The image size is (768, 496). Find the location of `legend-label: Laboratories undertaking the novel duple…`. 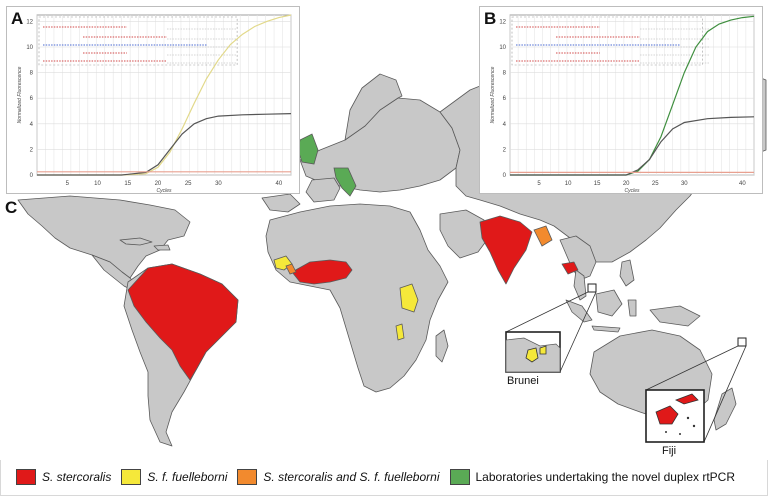

legend-label: Laboratories undertaking the novel duple… is located at coordinates (605, 477).